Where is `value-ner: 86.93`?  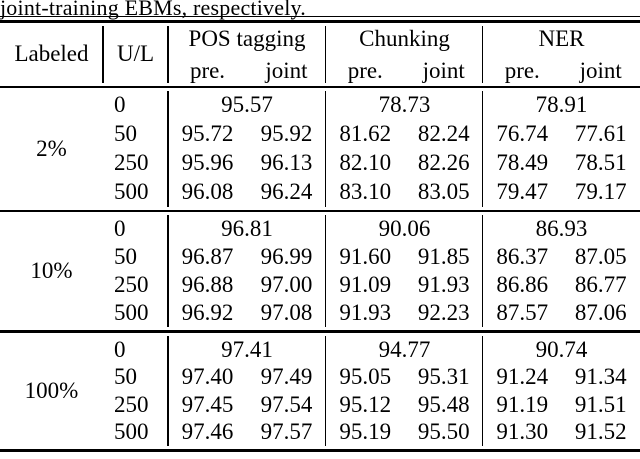 value-ner: 86.93 is located at coordinates (561, 229).